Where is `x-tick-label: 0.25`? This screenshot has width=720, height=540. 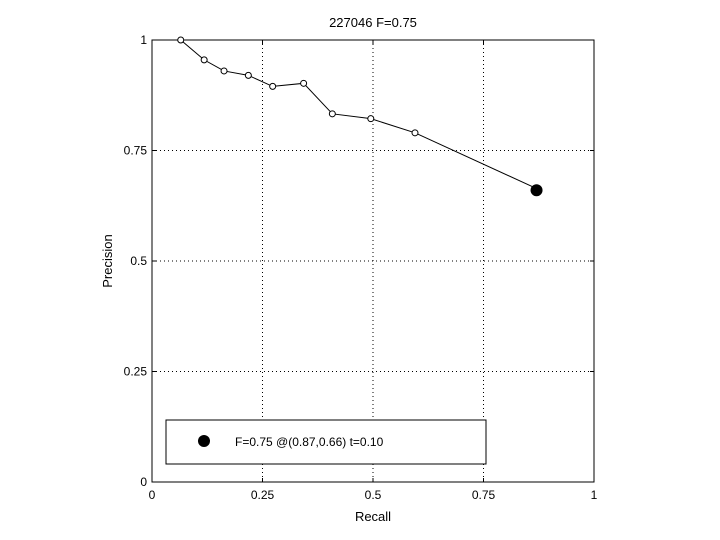
x-tick-label: 0.25 is located at coordinates (263, 495).